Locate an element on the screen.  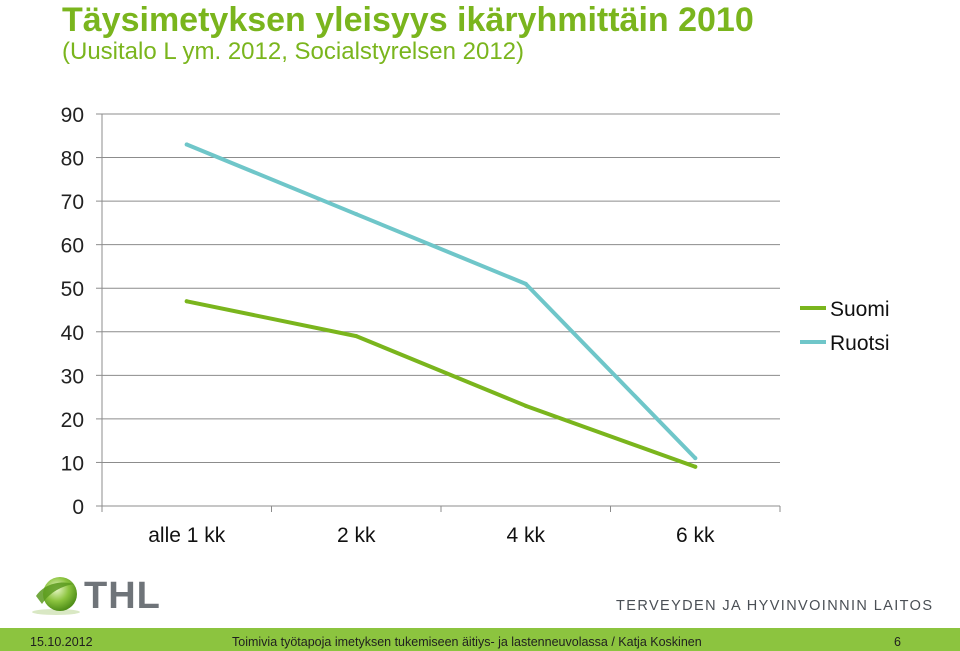
y-tick-label: 70 is located at coordinates (72, 202).